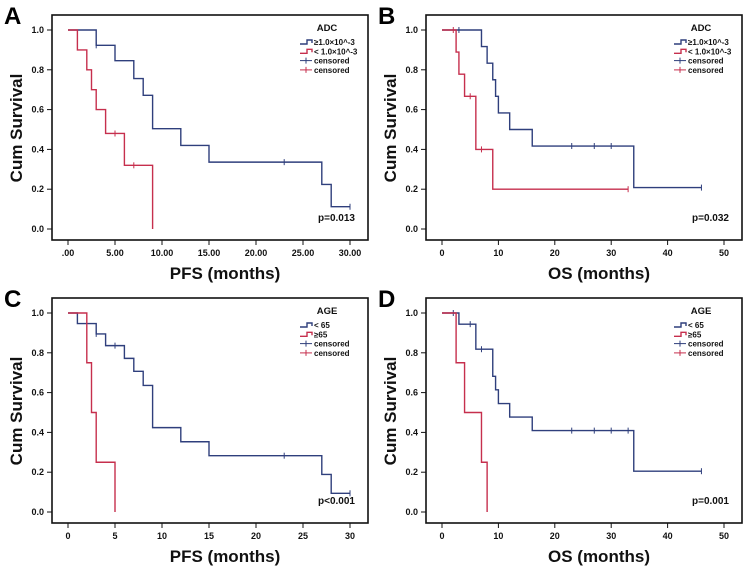 The image size is (748, 570). Describe the element at coordinates (256, 253) in the screenshot. I see `x-tick-label: 20.00` at that location.